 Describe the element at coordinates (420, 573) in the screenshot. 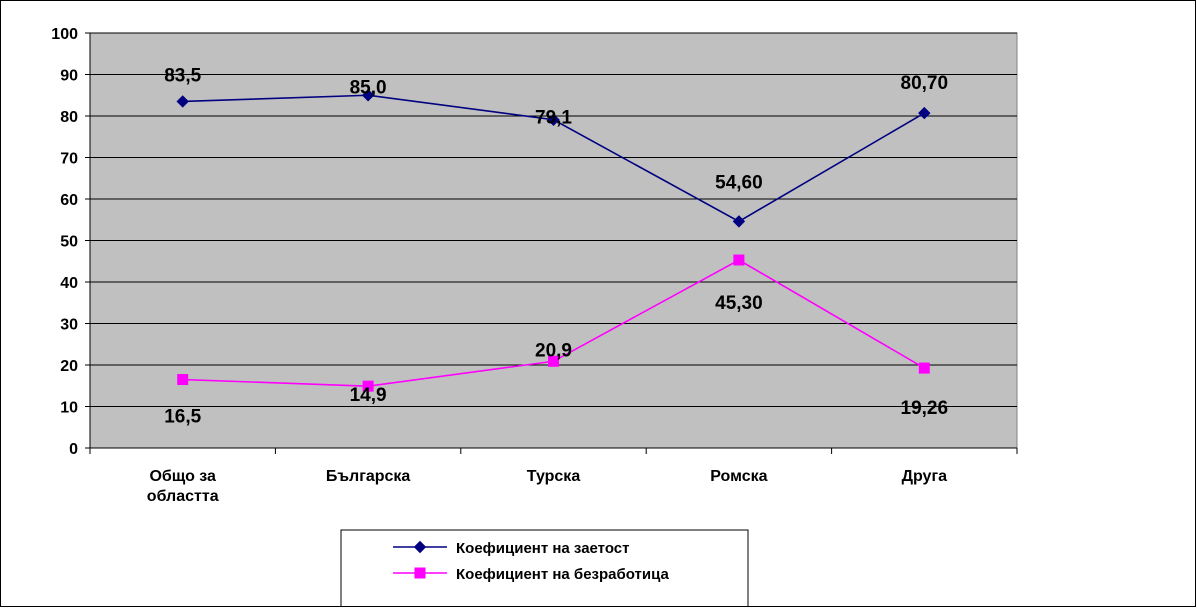

I see `legend-marker-square` at that location.